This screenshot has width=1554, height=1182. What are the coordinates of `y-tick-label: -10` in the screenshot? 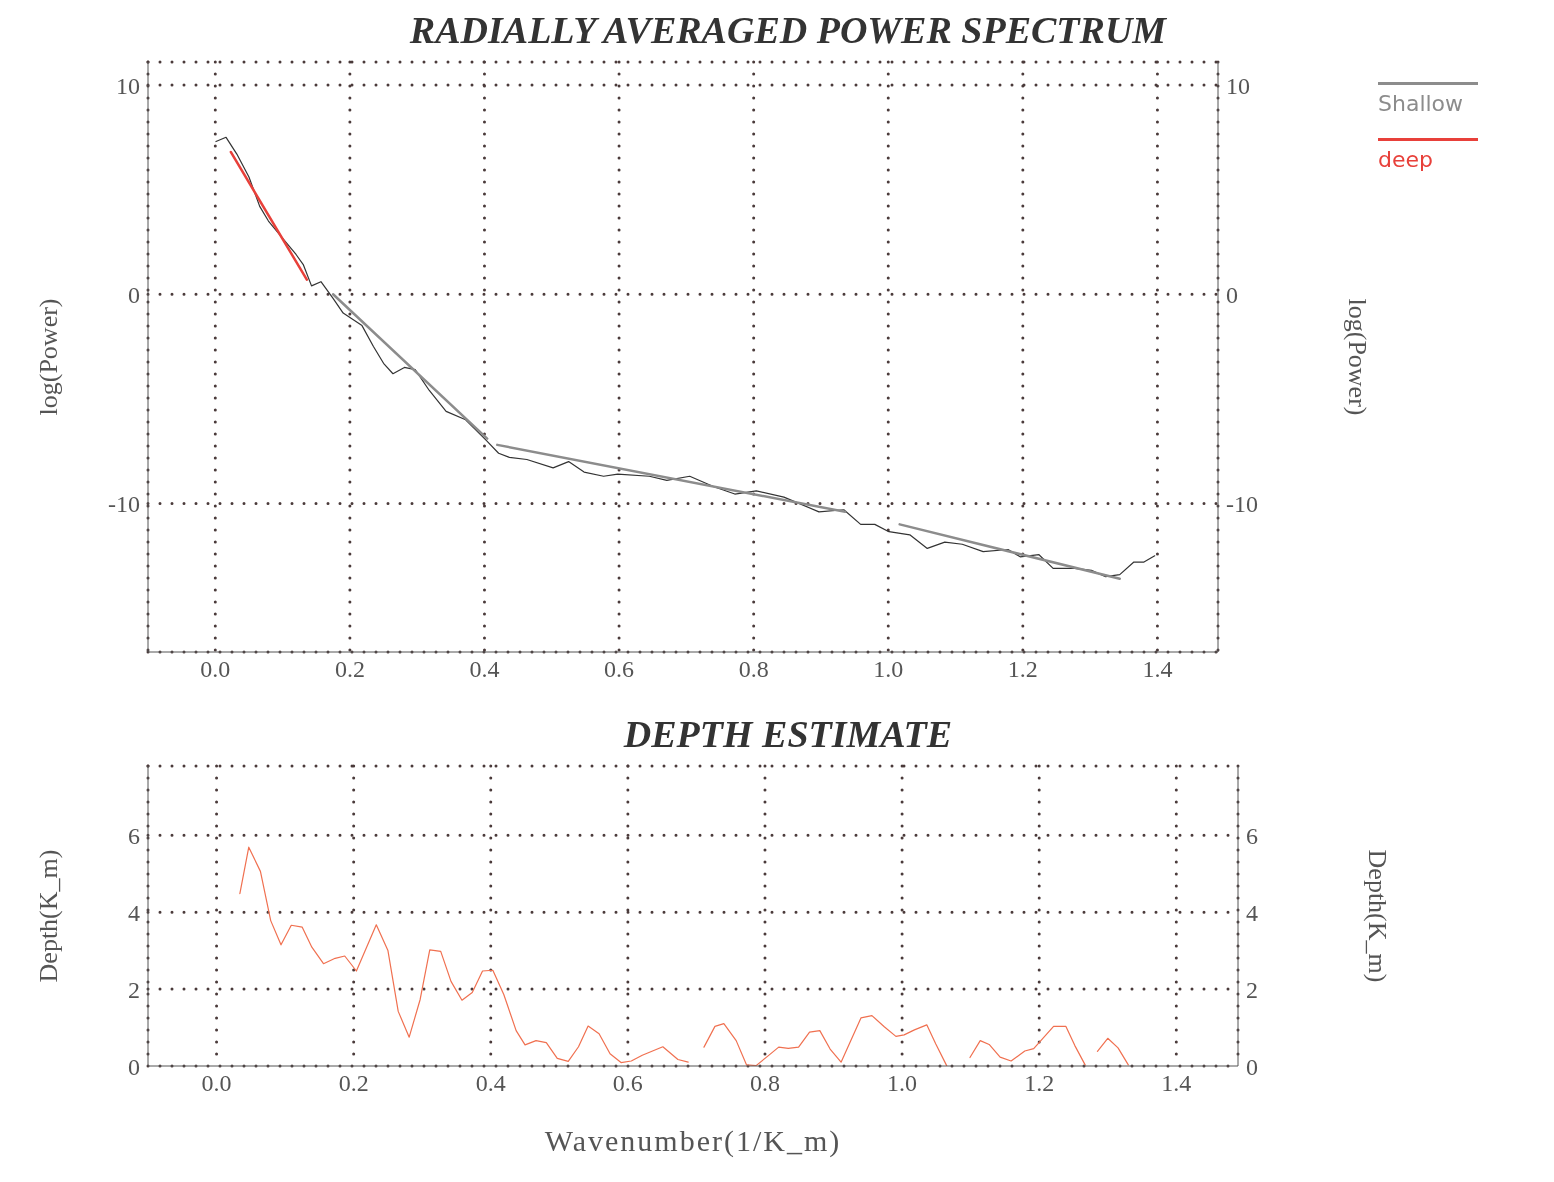 It's located at (124, 503).